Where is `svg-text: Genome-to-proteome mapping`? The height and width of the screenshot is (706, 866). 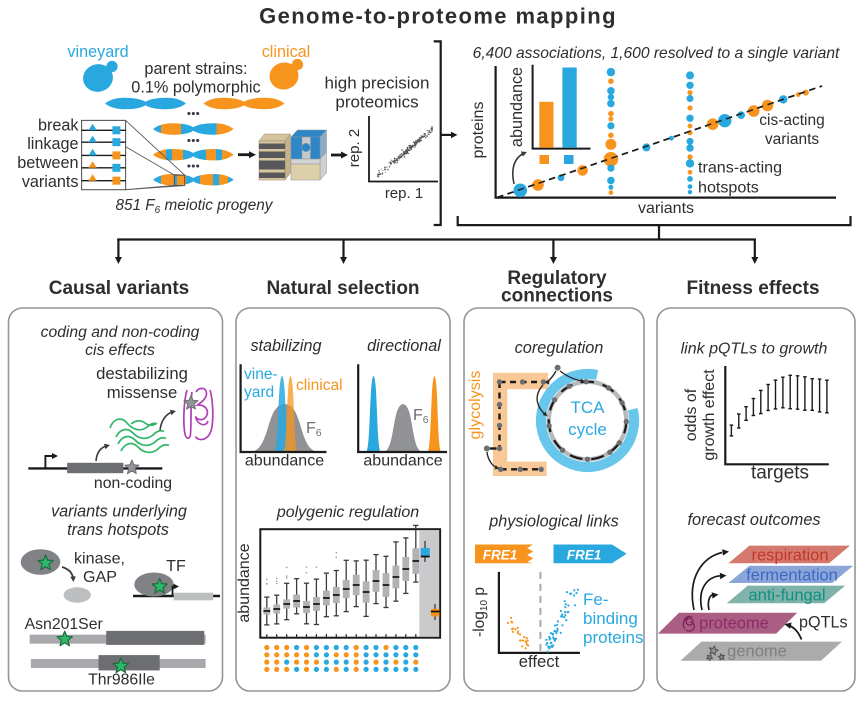
svg-text: Genome-to-proteome mapping is located at coordinates (438, 16).